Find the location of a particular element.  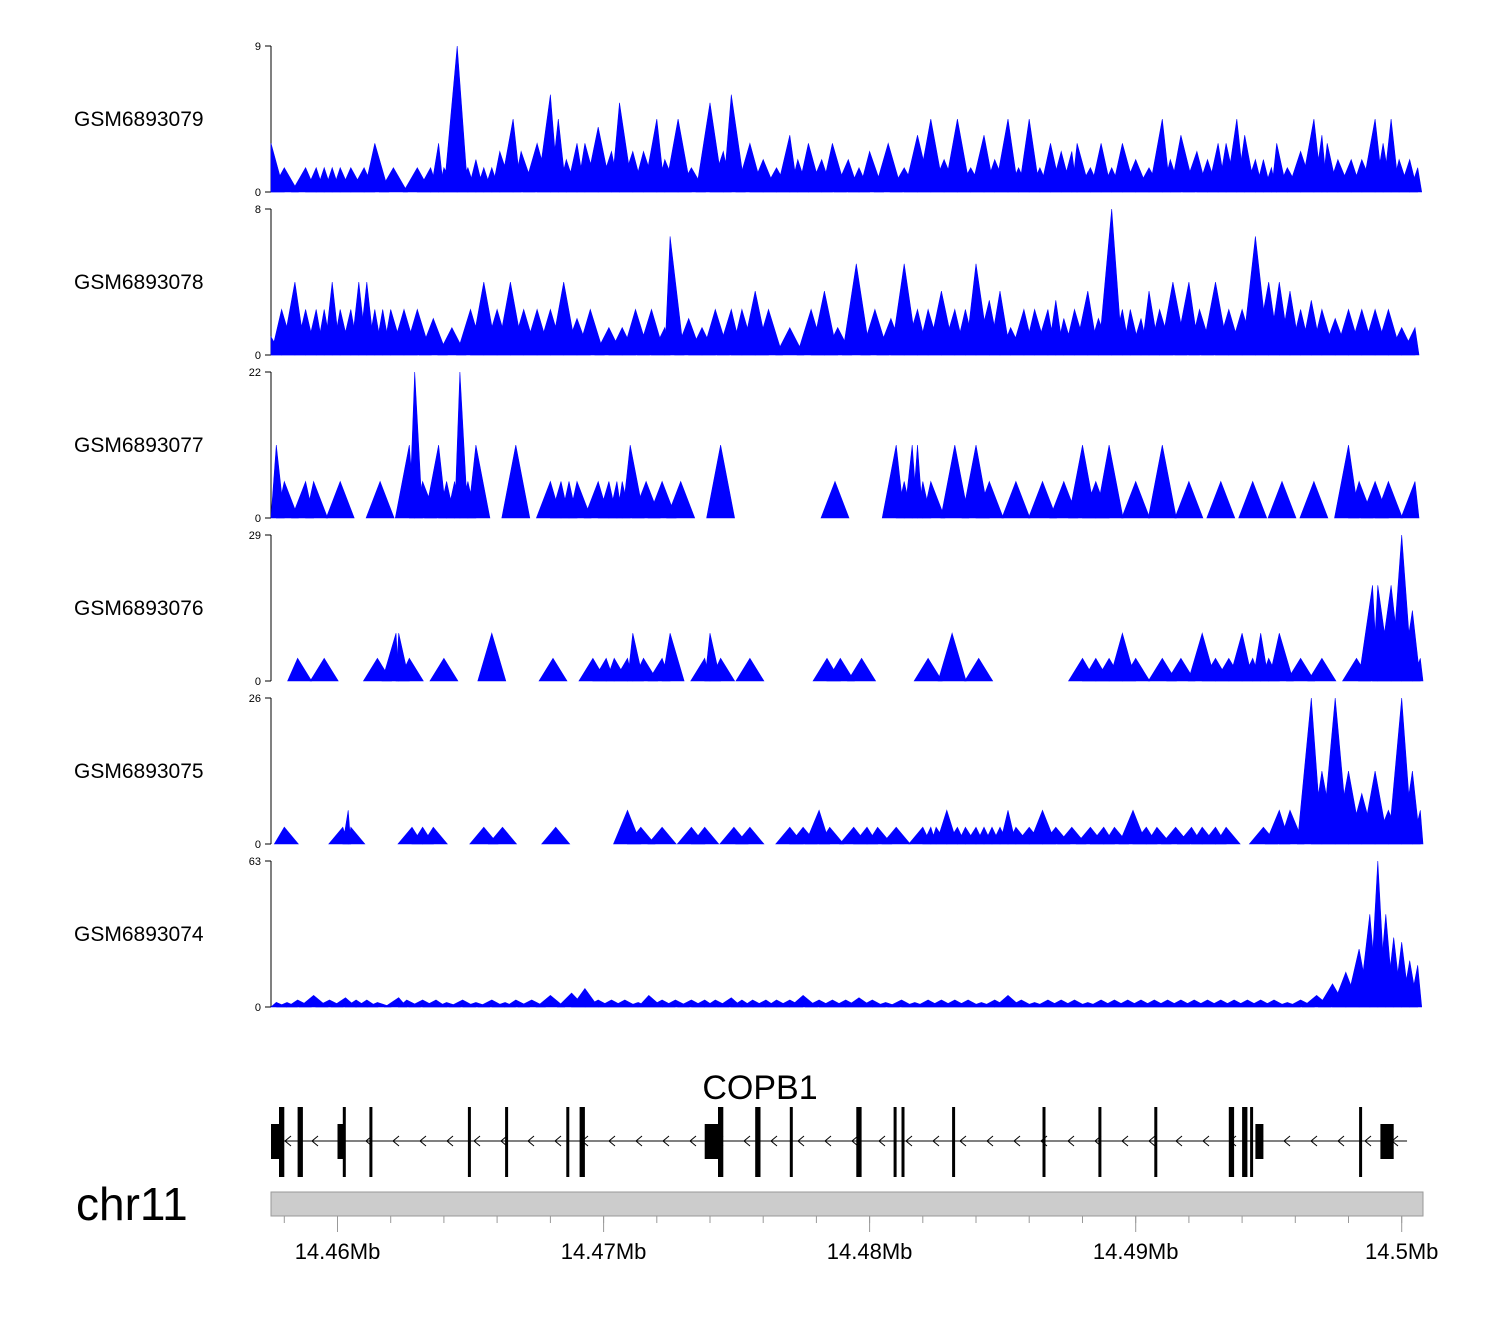

gene-annotation-track: COPB1 is located at coordinates (839, 1123).